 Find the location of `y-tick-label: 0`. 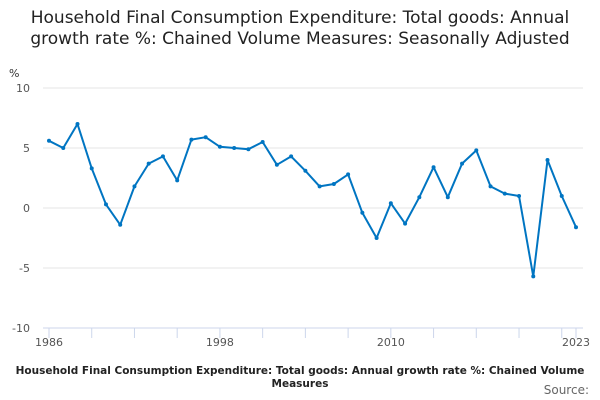

y-tick-label: 0 is located at coordinates (26, 208).